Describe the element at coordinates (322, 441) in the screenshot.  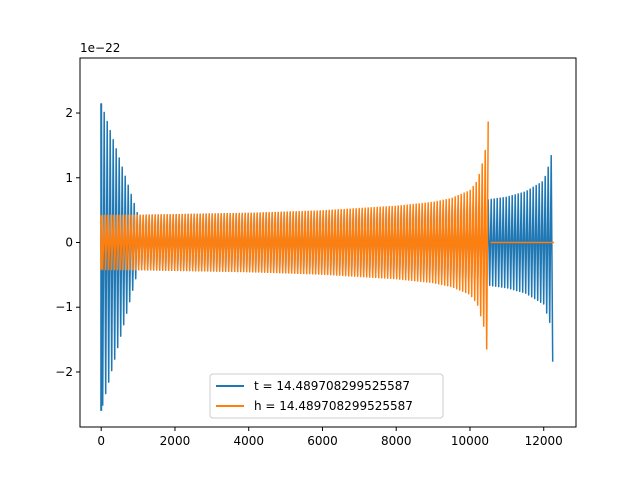
I see `x-tick-label: 6000` at that location.